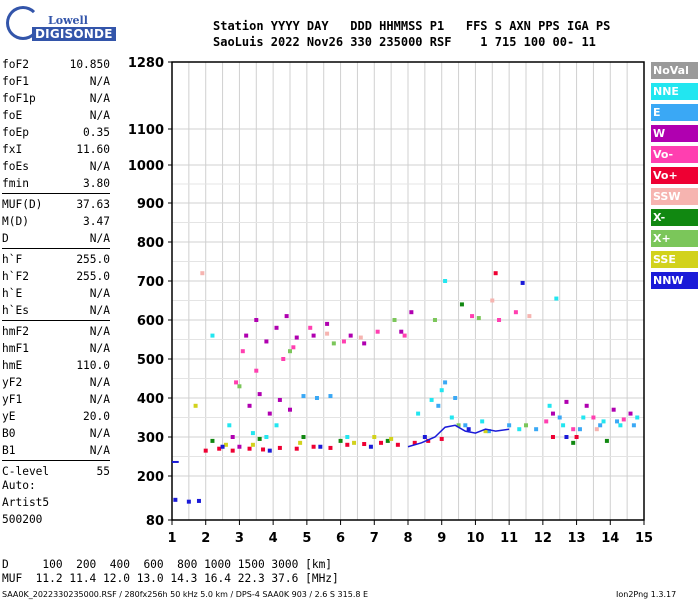 Image resolution: width=700 pixels, height=600 pixels. What do you see at coordinates (56, 166) in the screenshot?
I see `param-row: foEs N/A` at bounding box center [56, 166].